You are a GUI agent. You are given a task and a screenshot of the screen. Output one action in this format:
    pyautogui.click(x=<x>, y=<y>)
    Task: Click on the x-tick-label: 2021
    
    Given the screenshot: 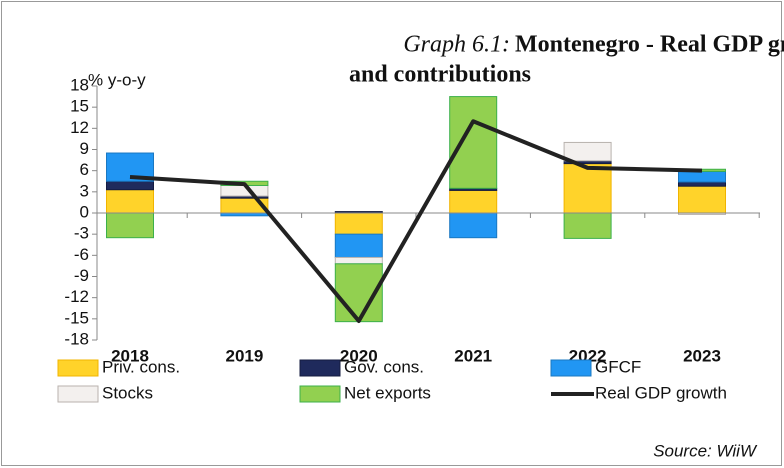 What is the action you would take?
    pyautogui.click(x=473, y=355)
    